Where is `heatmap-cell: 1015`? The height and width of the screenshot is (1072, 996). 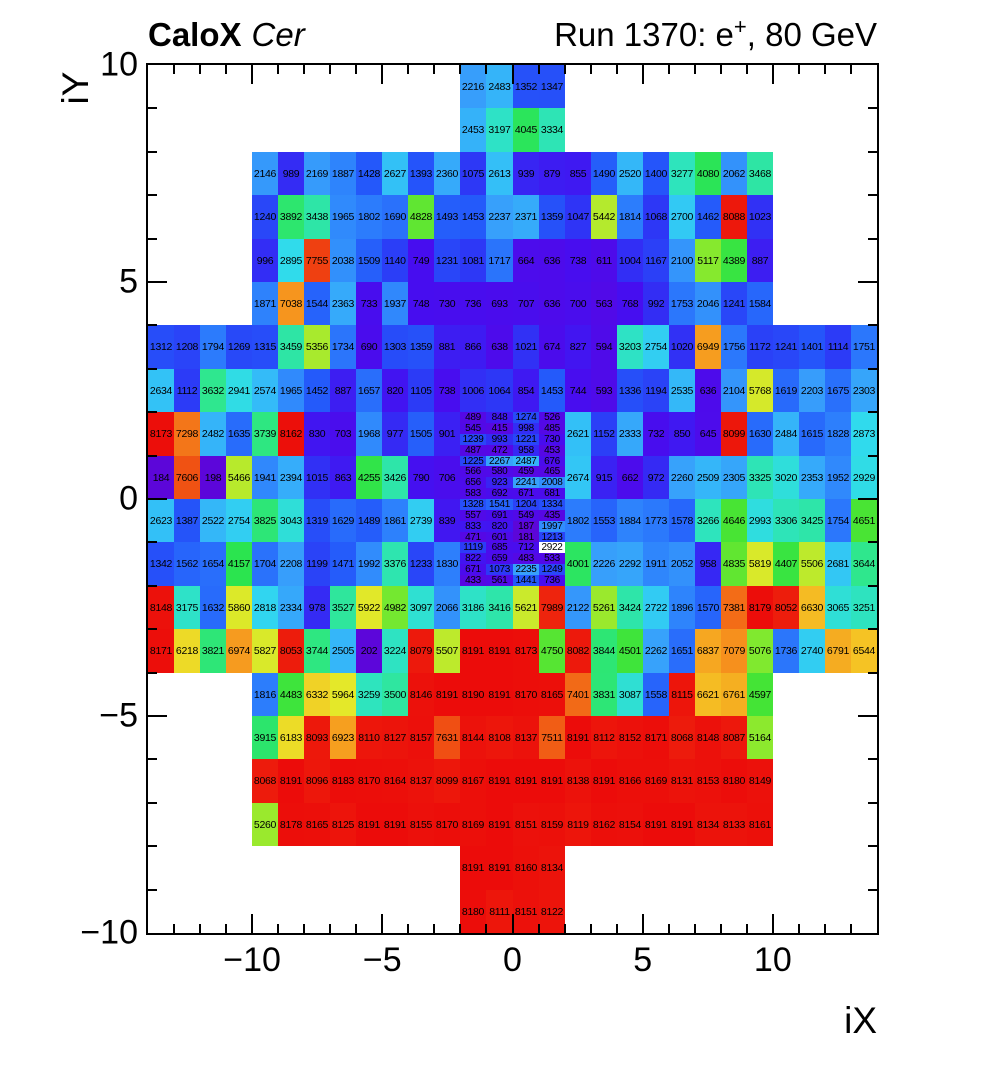
heatmap-cell: 1015 is located at coordinates (317, 477).